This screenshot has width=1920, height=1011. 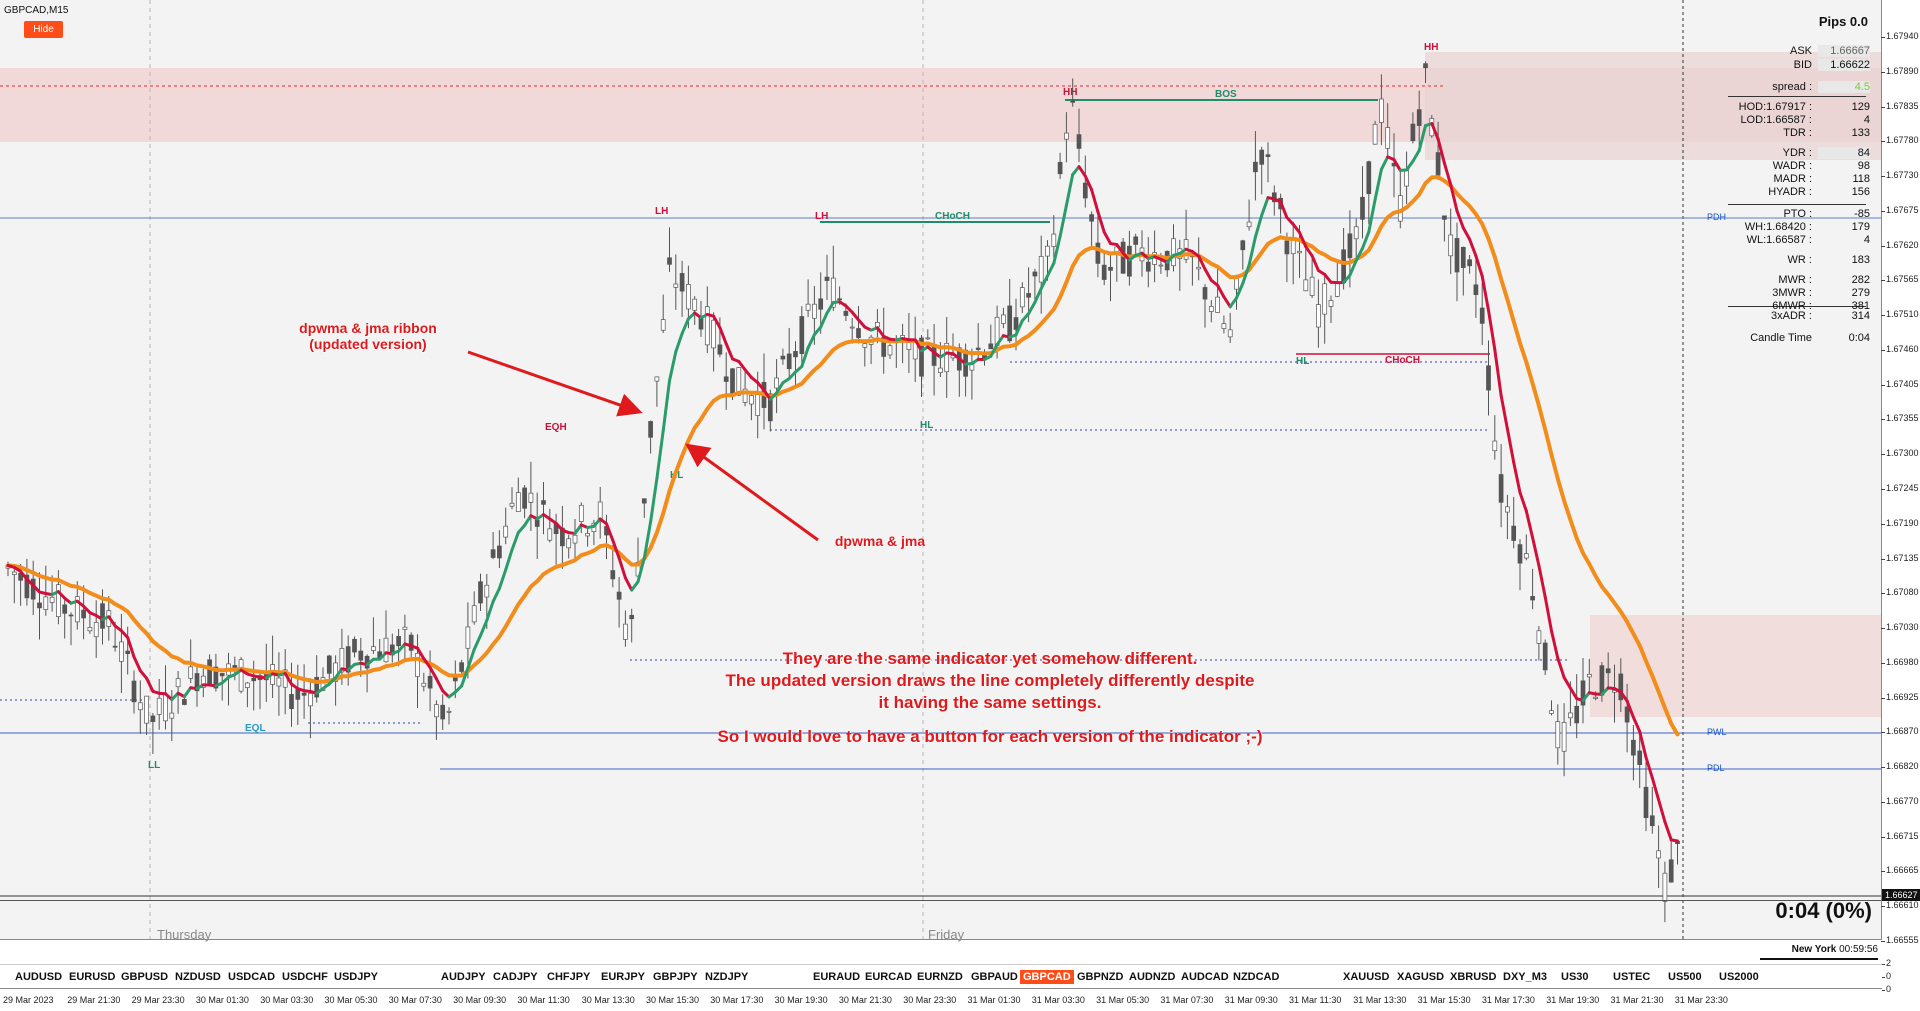 I want to click on symbol-button-gbpnzd: GBPNZD, so click(x=1100, y=977).